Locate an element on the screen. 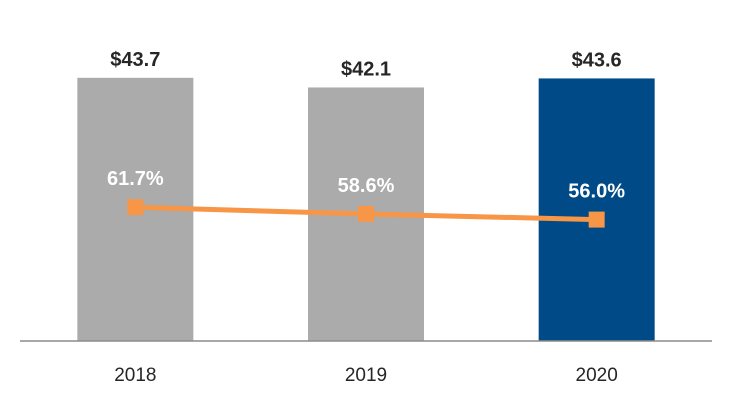 This screenshot has height=400, width=732. x-tick-labels: 2018 2019 2020 is located at coordinates (366, 375).